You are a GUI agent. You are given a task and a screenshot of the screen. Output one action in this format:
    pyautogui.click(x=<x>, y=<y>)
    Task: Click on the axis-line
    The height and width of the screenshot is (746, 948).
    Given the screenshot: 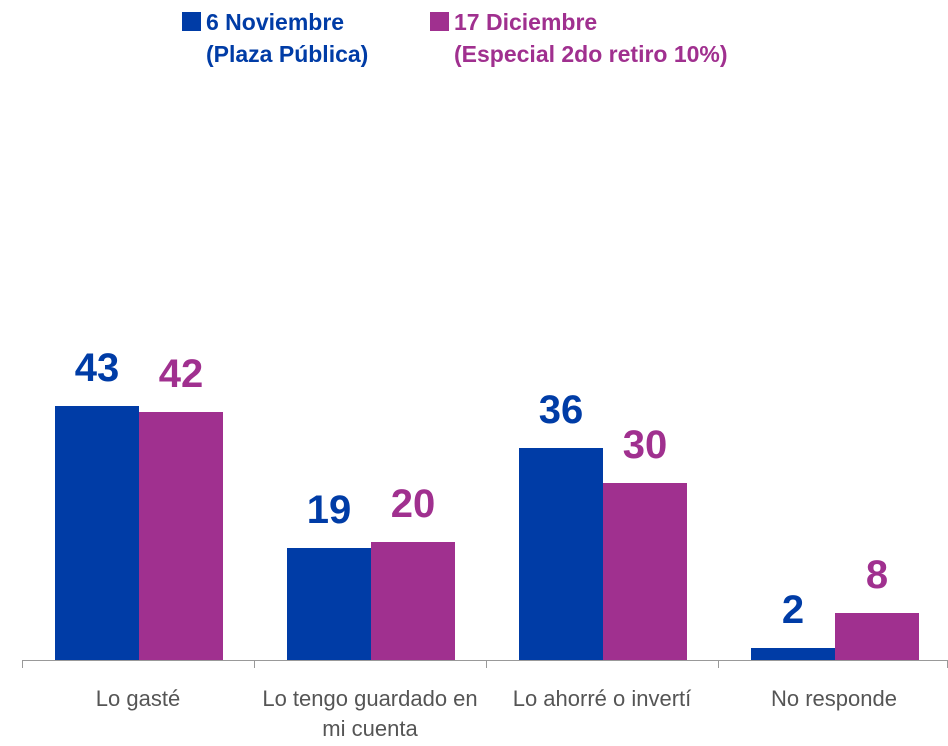 What is the action you would take?
    pyautogui.click(x=485, y=660)
    